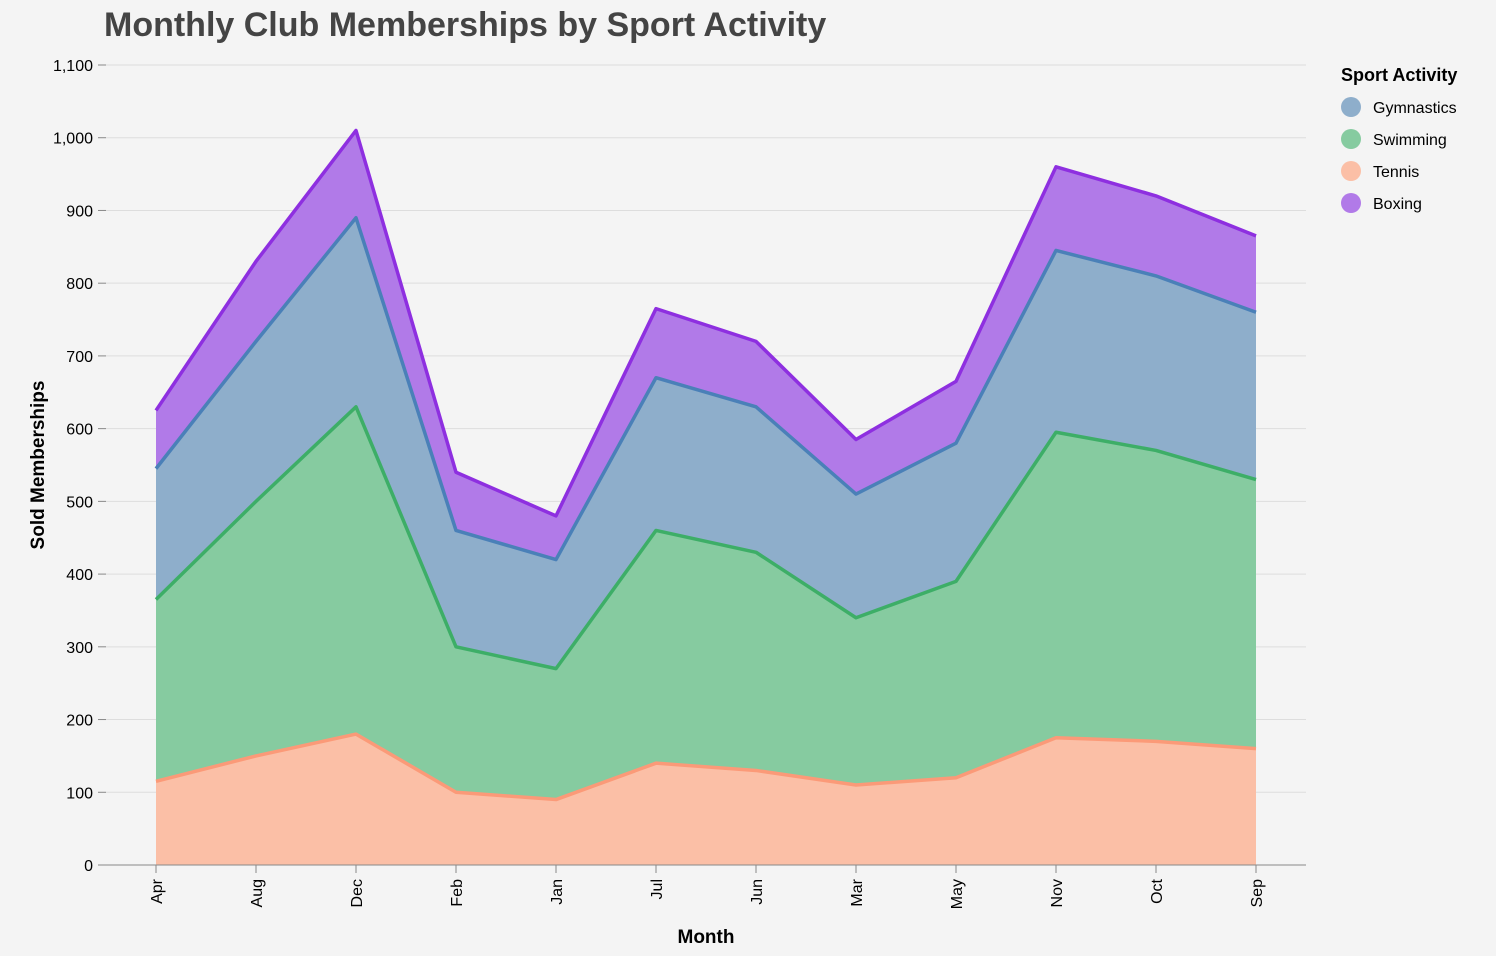  I want to click on x-tick-label: Nov, so click(1057, 893).